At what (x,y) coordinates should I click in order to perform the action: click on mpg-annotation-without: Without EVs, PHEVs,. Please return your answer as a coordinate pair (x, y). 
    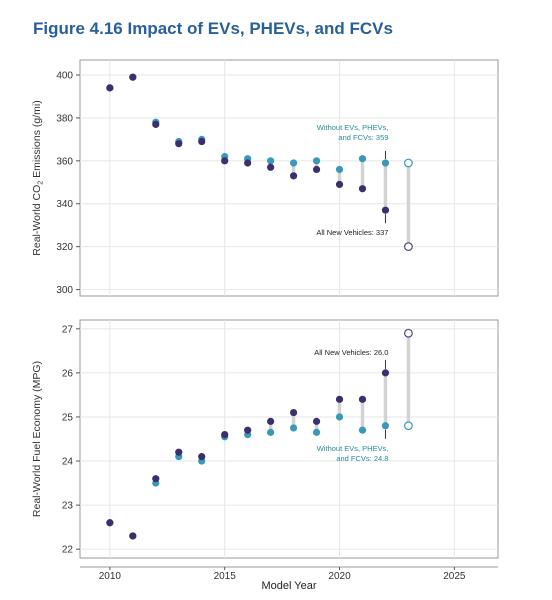
    Looking at the image, I should click on (353, 448).